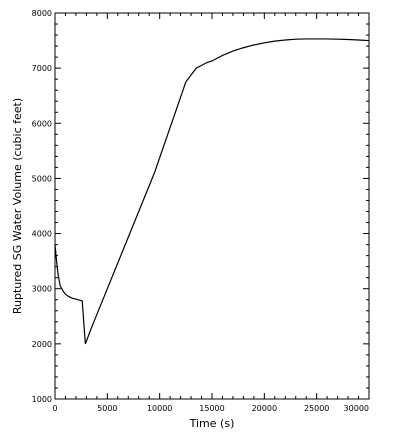  I want to click on y-tick-label: 6000, so click(42, 123).